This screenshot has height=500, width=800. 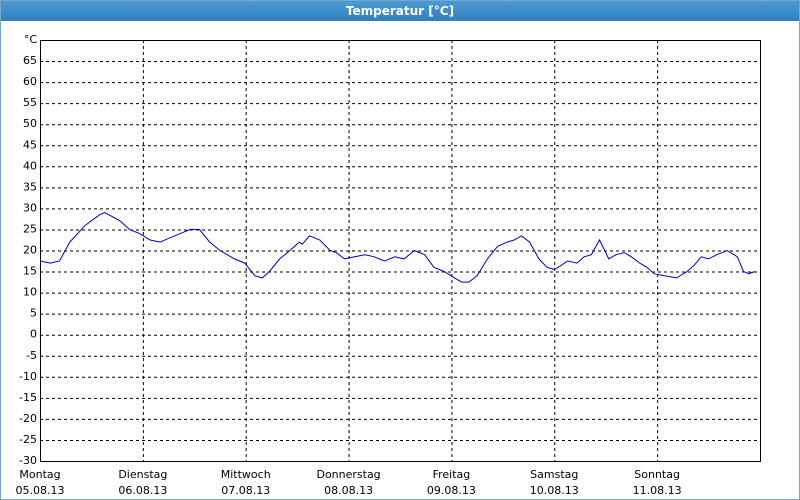 What do you see at coordinates (28, 460) in the screenshot?
I see `y-tick-label: -30` at bounding box center [28, 460].